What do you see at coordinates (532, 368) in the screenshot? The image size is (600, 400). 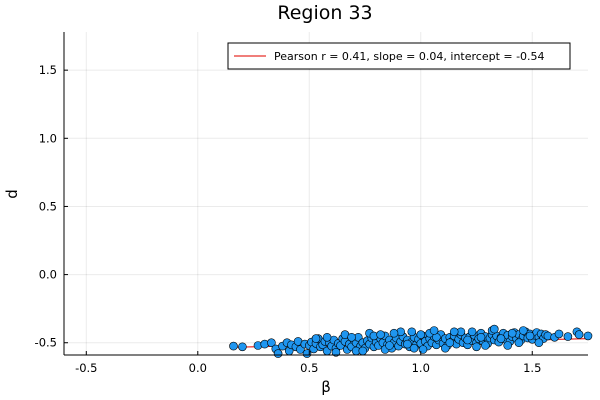 I see `x-tick-label: 1.5` at bounding box center [532, 368].